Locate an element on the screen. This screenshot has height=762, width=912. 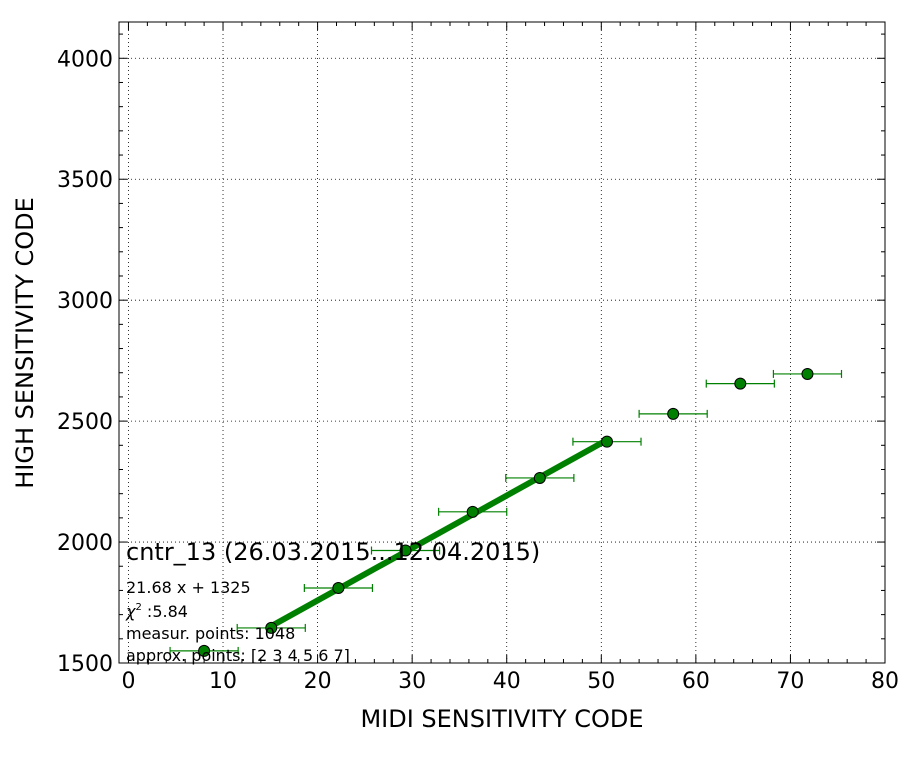
annotation-chi: χ2 :5.84 is located at coordinates (156, 611).